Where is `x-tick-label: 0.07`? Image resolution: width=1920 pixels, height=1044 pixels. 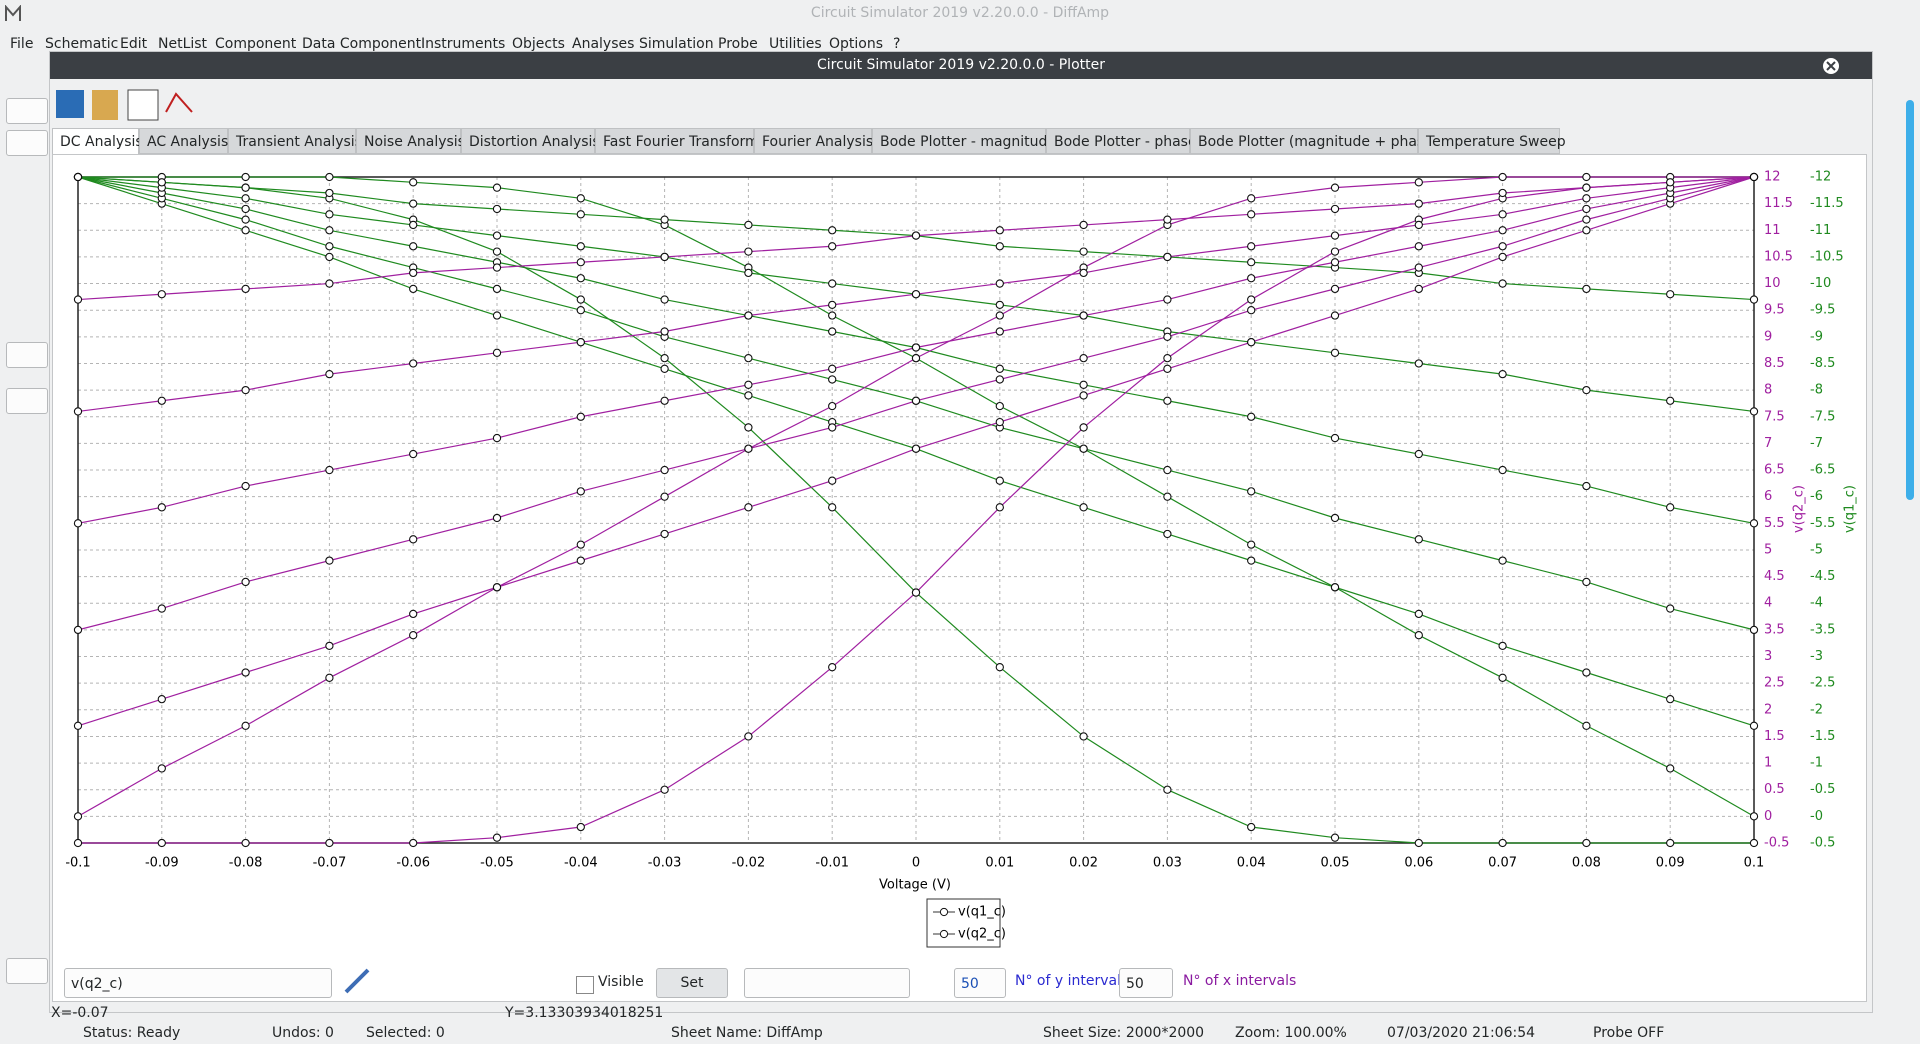
x-tick-label: 0.07 is located at coordinates (1502, 863).